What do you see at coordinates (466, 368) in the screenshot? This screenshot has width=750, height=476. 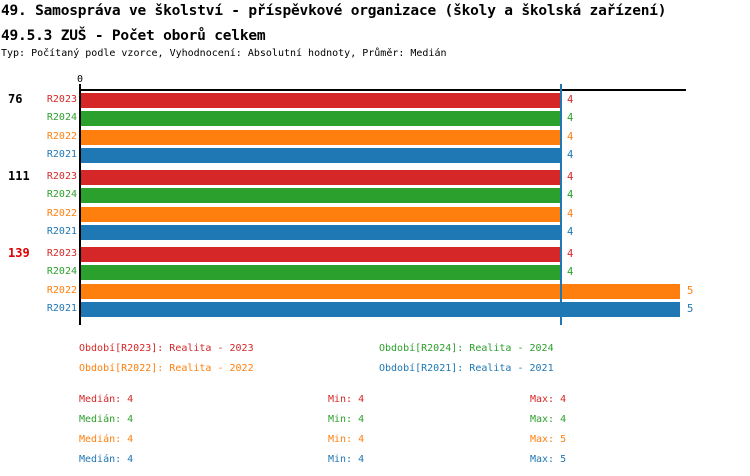 I see `legend-item: Období[R2021]: Realita - 2021` at bounding box center [466, 368].